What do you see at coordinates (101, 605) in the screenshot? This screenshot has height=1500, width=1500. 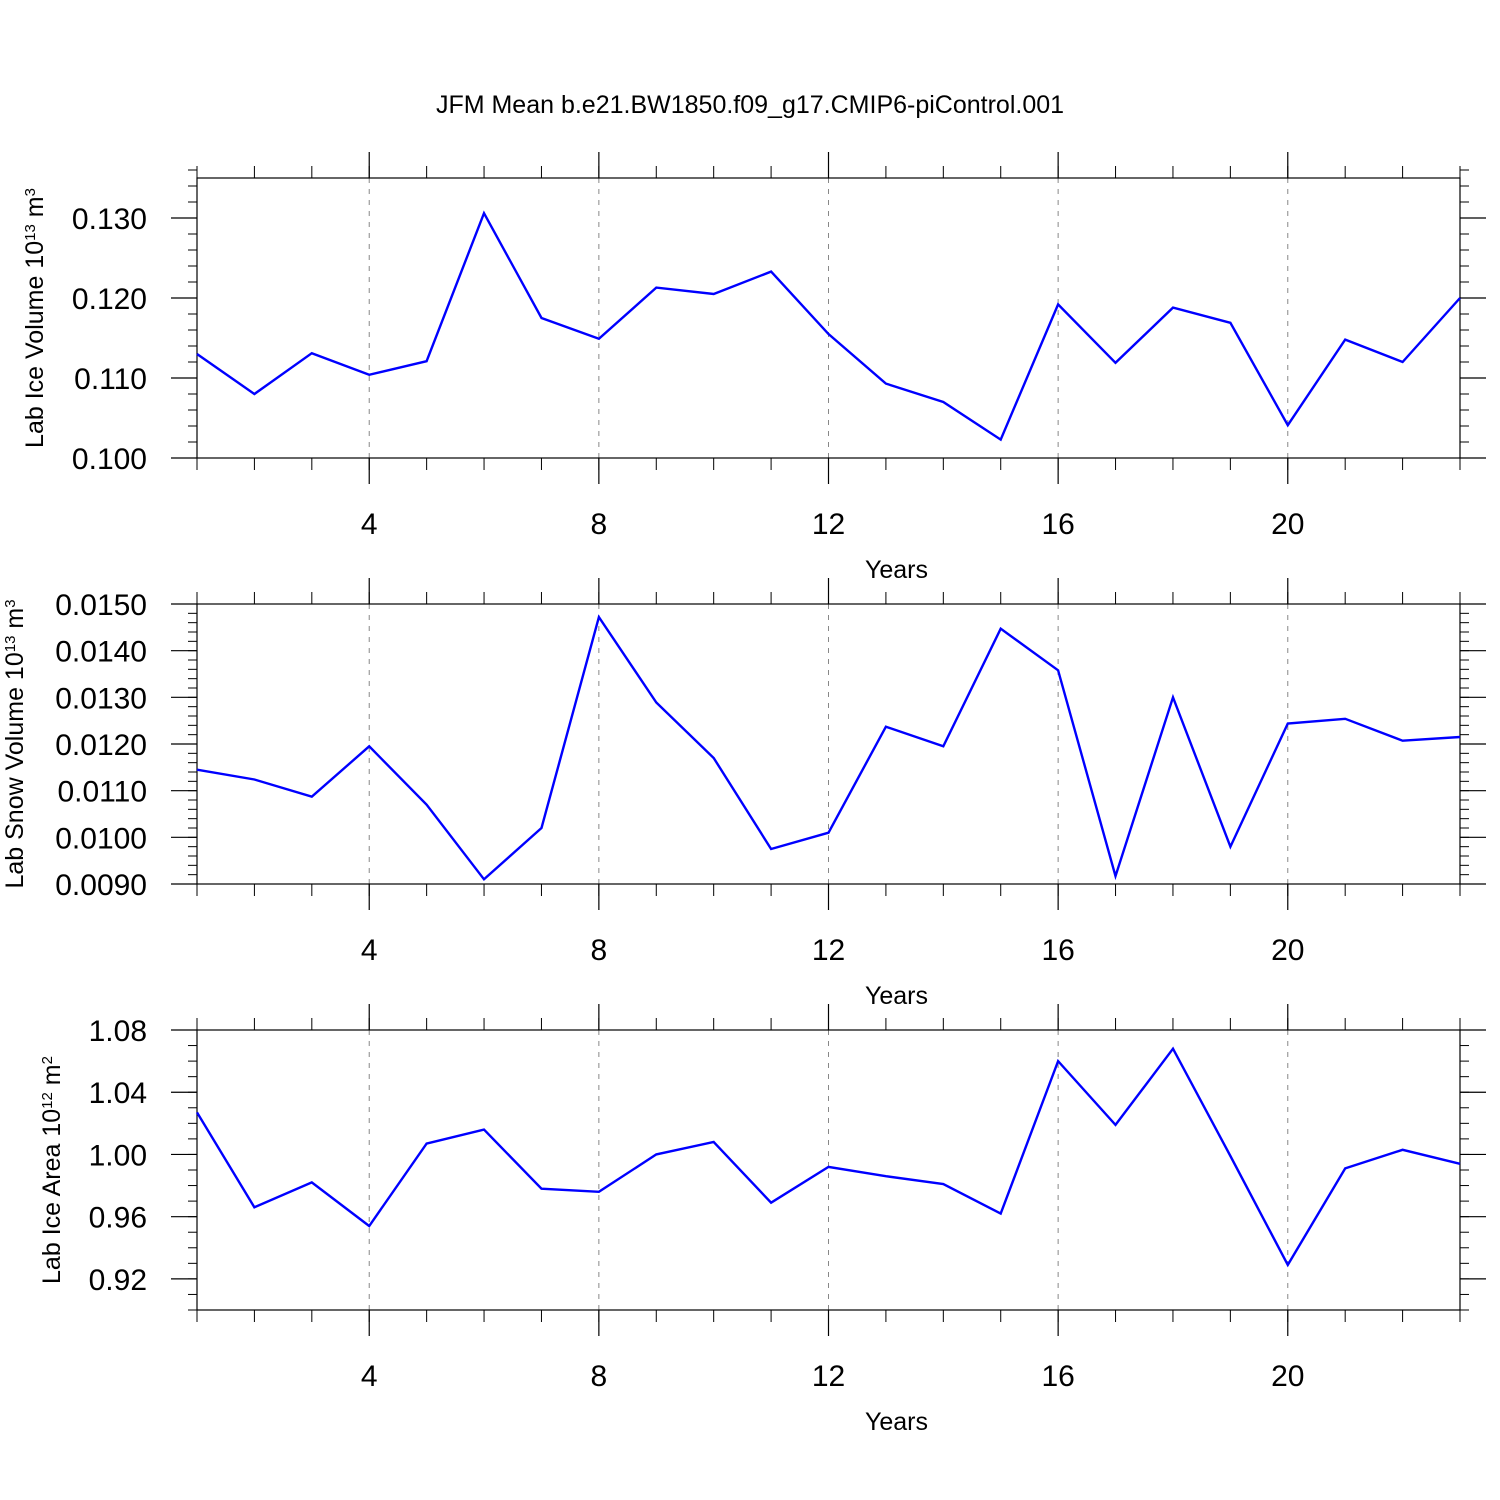 I see `y-tick-label: 0.0150` at bounding box center [101, 605].